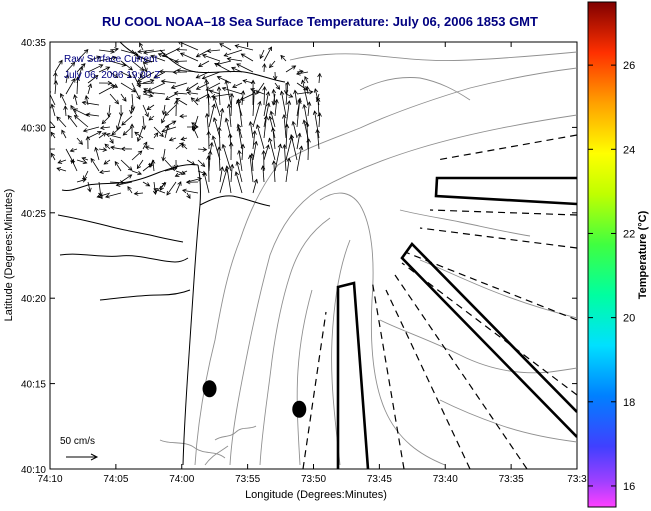 The height and width of the screenshot is (511, 651). What do you see at coordinates (379, 479) in the screenshot?
I see `x-tick-label: 73:45` at bounding box center [379, 479].